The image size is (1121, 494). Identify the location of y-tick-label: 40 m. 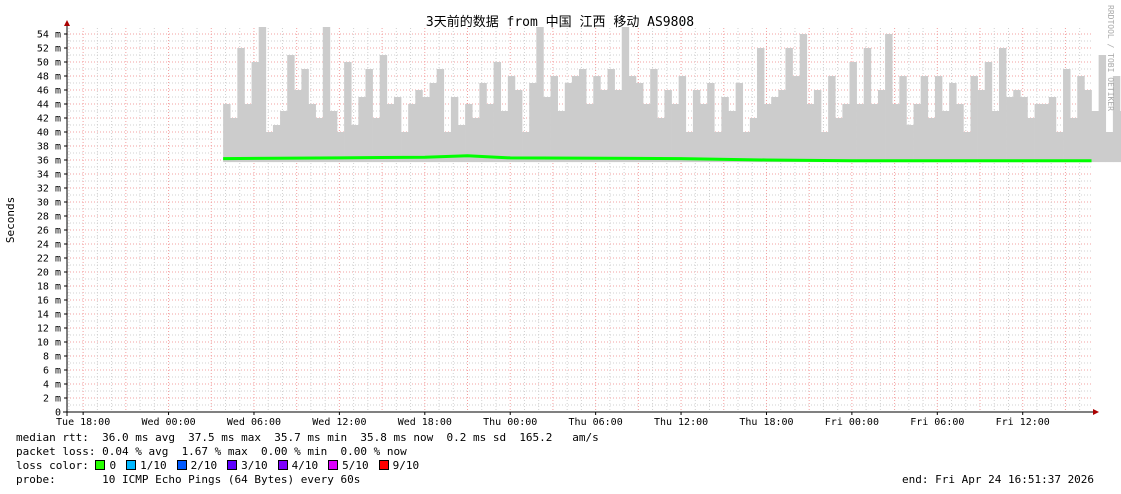
(49, 133).